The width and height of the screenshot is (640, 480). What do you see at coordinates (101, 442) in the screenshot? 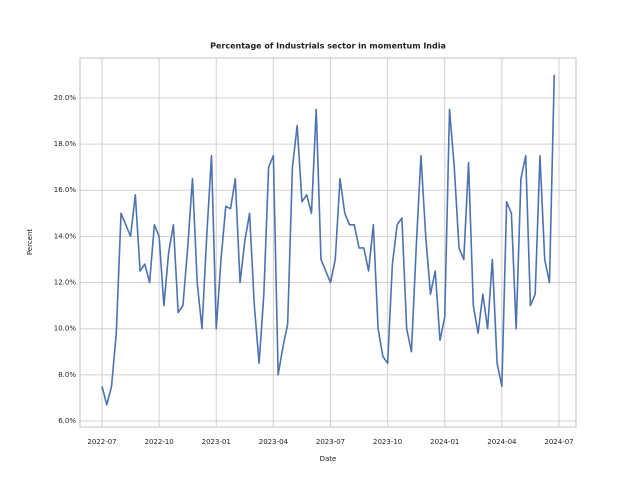
I see `x-tick-label: 2022-07` at bounding box center [101, 442].